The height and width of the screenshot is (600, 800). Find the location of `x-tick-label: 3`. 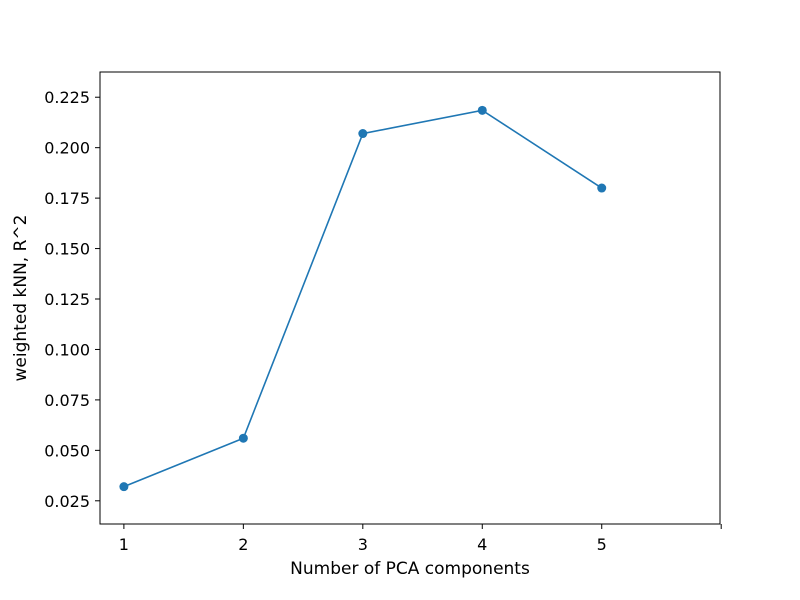

x-tick-label: 3 is located at coordinates (363, 544).